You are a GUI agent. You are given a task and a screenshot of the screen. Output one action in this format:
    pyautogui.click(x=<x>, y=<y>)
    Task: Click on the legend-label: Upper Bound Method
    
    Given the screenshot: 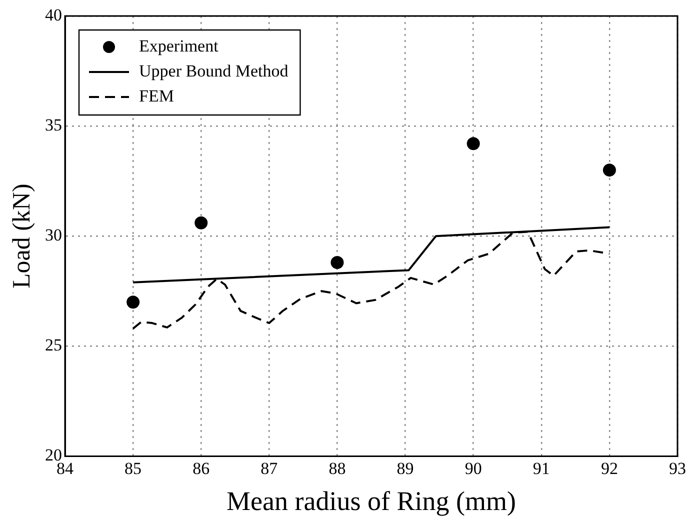 What is the action you would take?
    pyautogui.click(x=214, y=70)
    